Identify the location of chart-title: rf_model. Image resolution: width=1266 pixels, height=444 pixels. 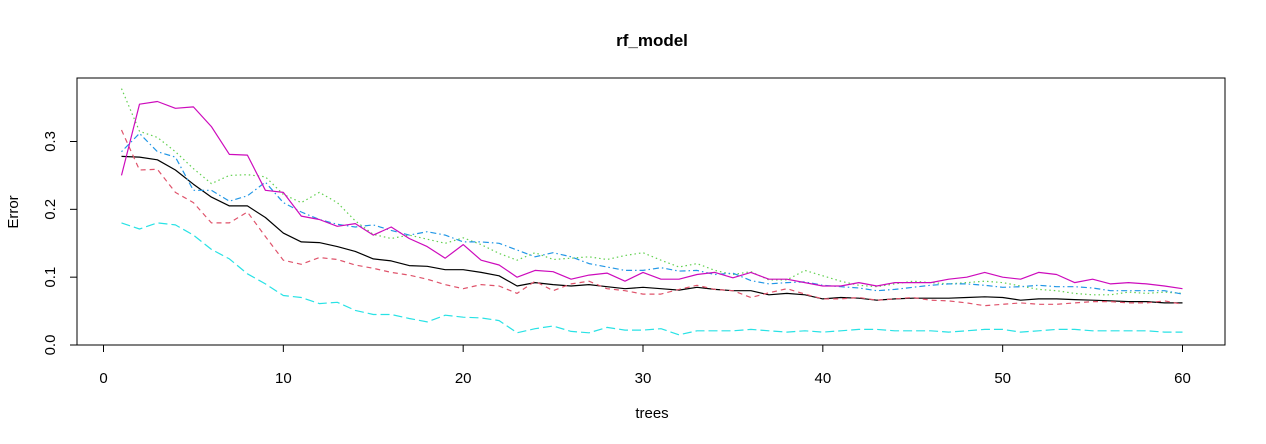
(652, 40).